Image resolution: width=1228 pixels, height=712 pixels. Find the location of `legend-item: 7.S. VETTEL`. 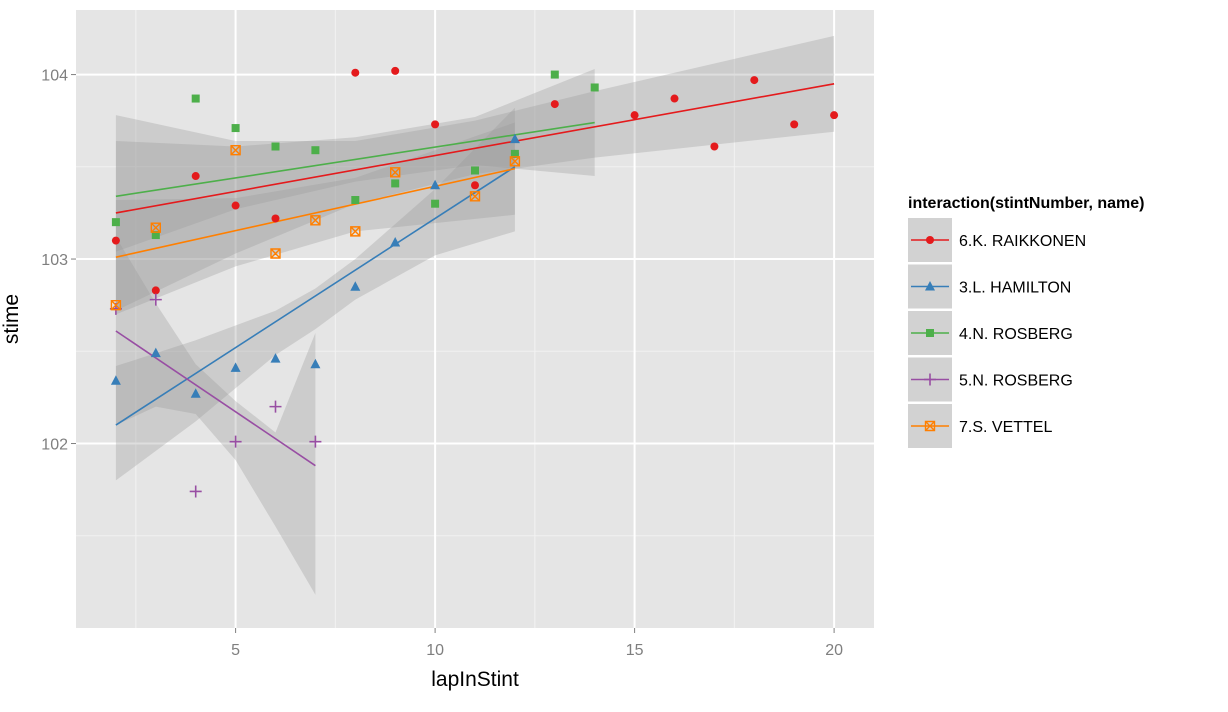

legend-item: 7.S. VETTEL is located at coordinates (980, 426).